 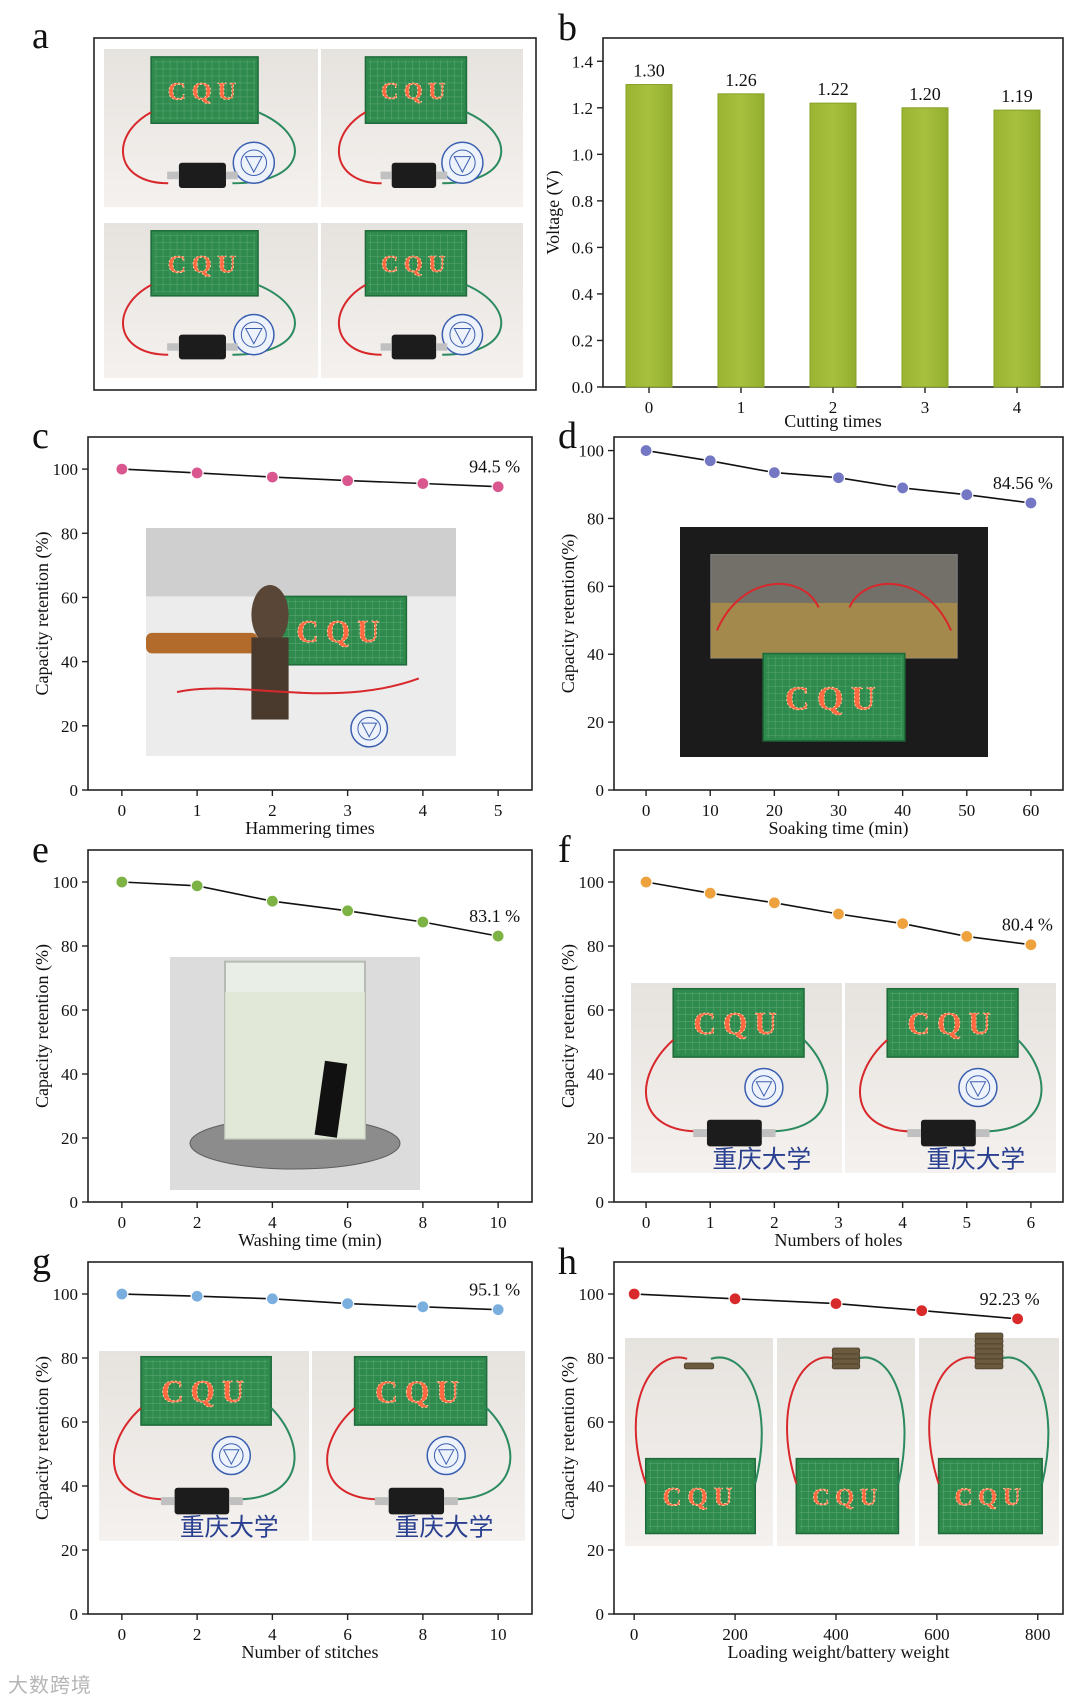 What do you see at coordinates (295, 1073) in the screenshot?
I see `inset-photo` at bounding box center [295, 1073].